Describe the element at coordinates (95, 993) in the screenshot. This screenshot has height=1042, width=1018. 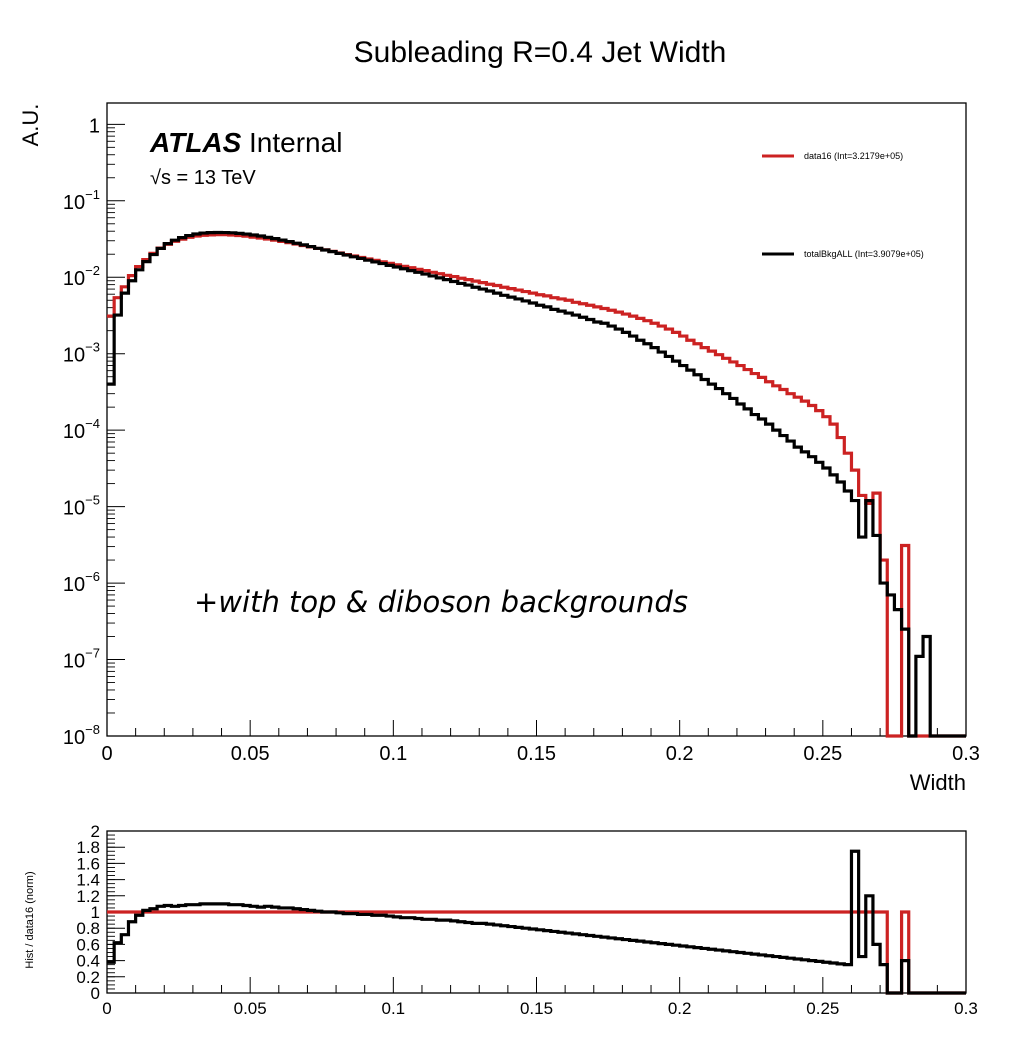
I see `ratio-panel-y-tick-label: 0` at that location.